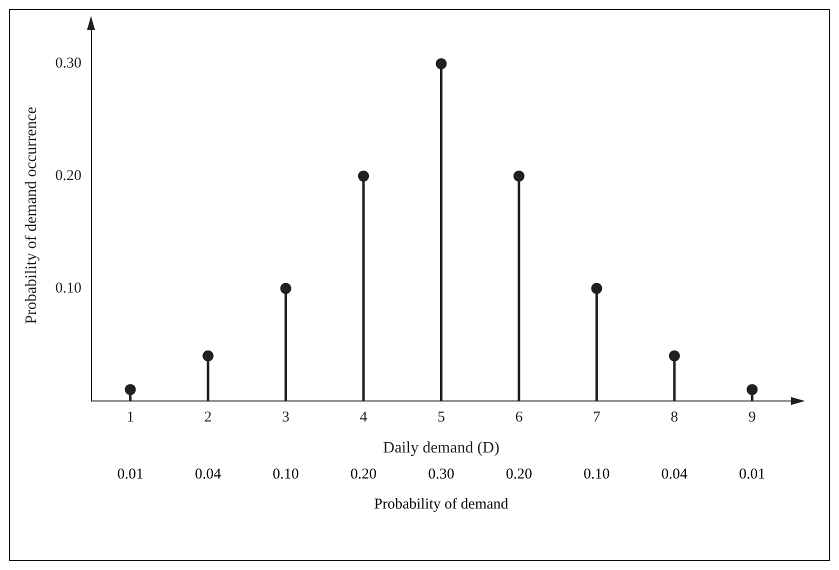  Describe the element at coordinates (674, 418) in the screenshot. I see `x-tick-label: 8` at that location.